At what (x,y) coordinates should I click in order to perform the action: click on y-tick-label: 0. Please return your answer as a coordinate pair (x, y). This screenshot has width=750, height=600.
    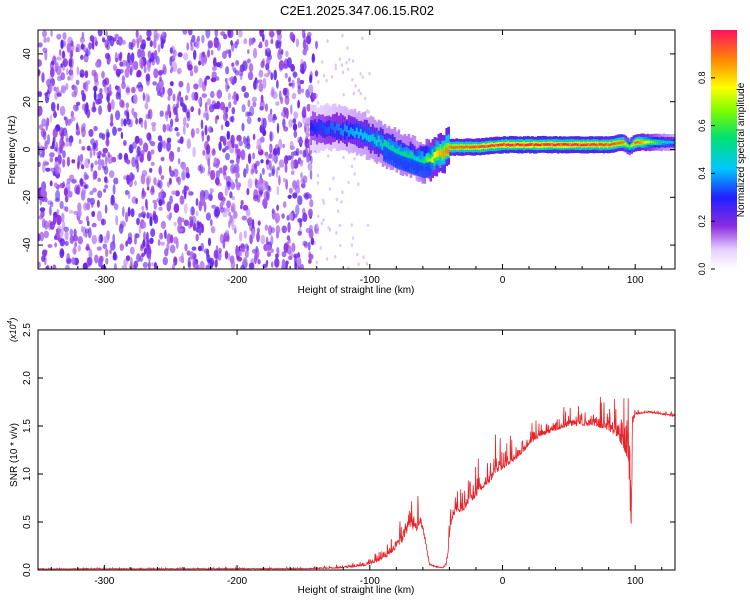
    Looking at the image, I should click on (27, 149).